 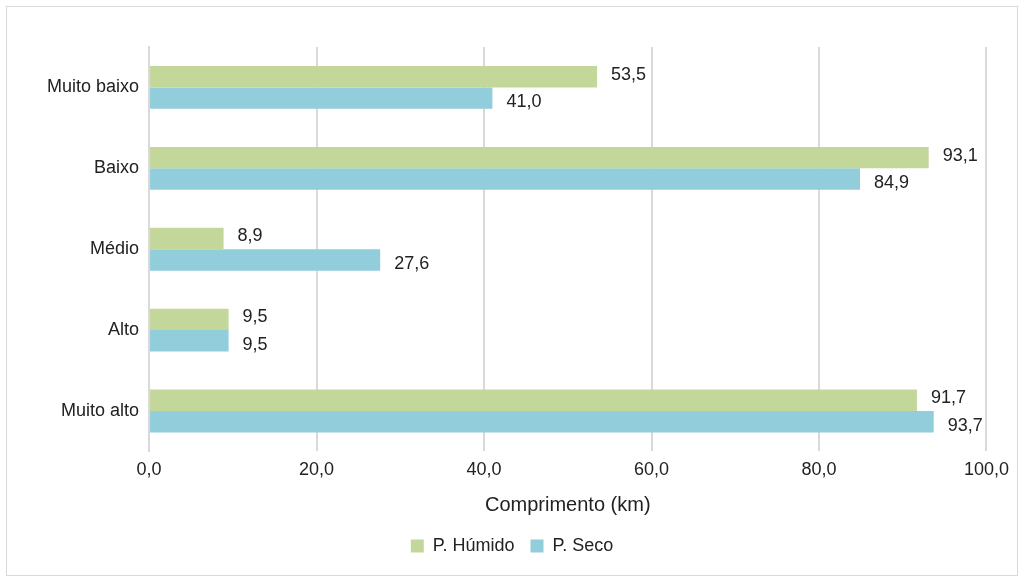 I want to click on x-tick-label: 80,0, so click(x=819, y=469).